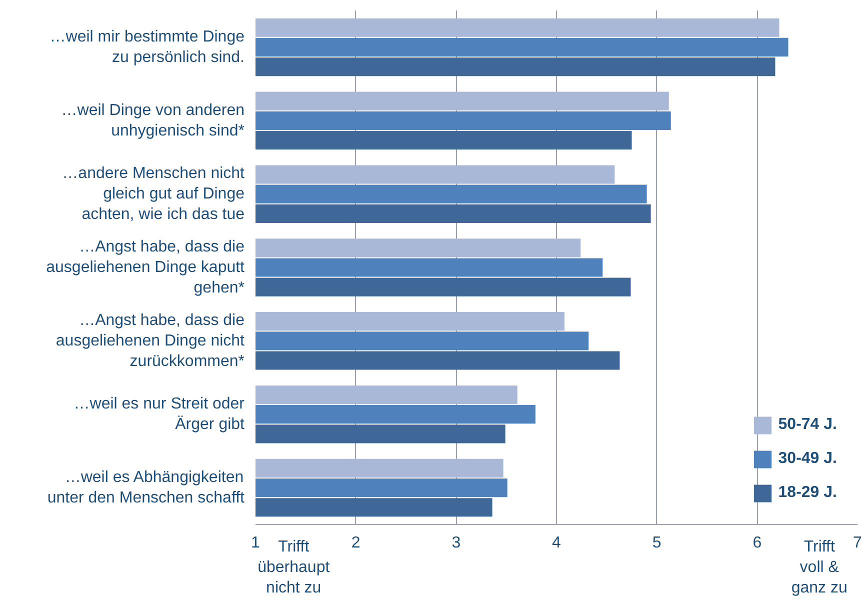  I want to click on x-tick-label: 3, so click(456, 543).